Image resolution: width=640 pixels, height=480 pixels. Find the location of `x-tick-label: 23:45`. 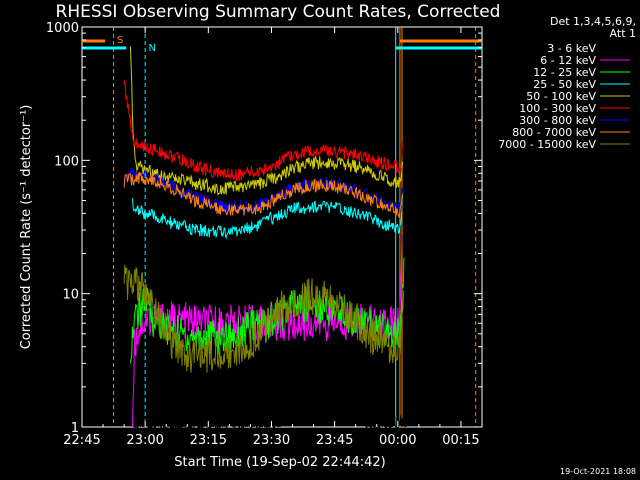

x-tick-label: 23:45 is located at coordinates (334, 440).